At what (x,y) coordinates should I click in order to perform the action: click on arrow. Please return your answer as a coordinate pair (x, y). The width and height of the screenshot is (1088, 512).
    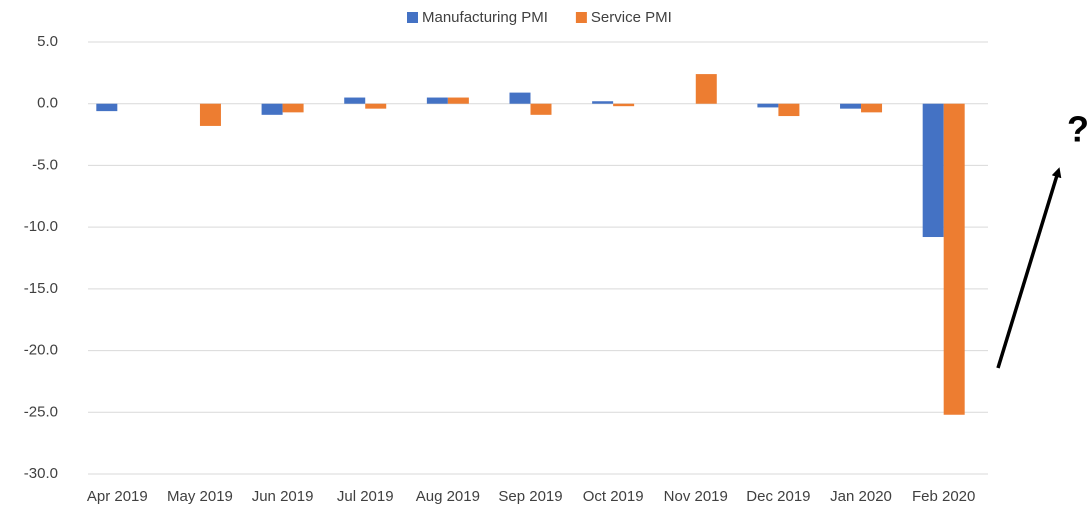
    Looking at the image, I should click on (1029, 268).